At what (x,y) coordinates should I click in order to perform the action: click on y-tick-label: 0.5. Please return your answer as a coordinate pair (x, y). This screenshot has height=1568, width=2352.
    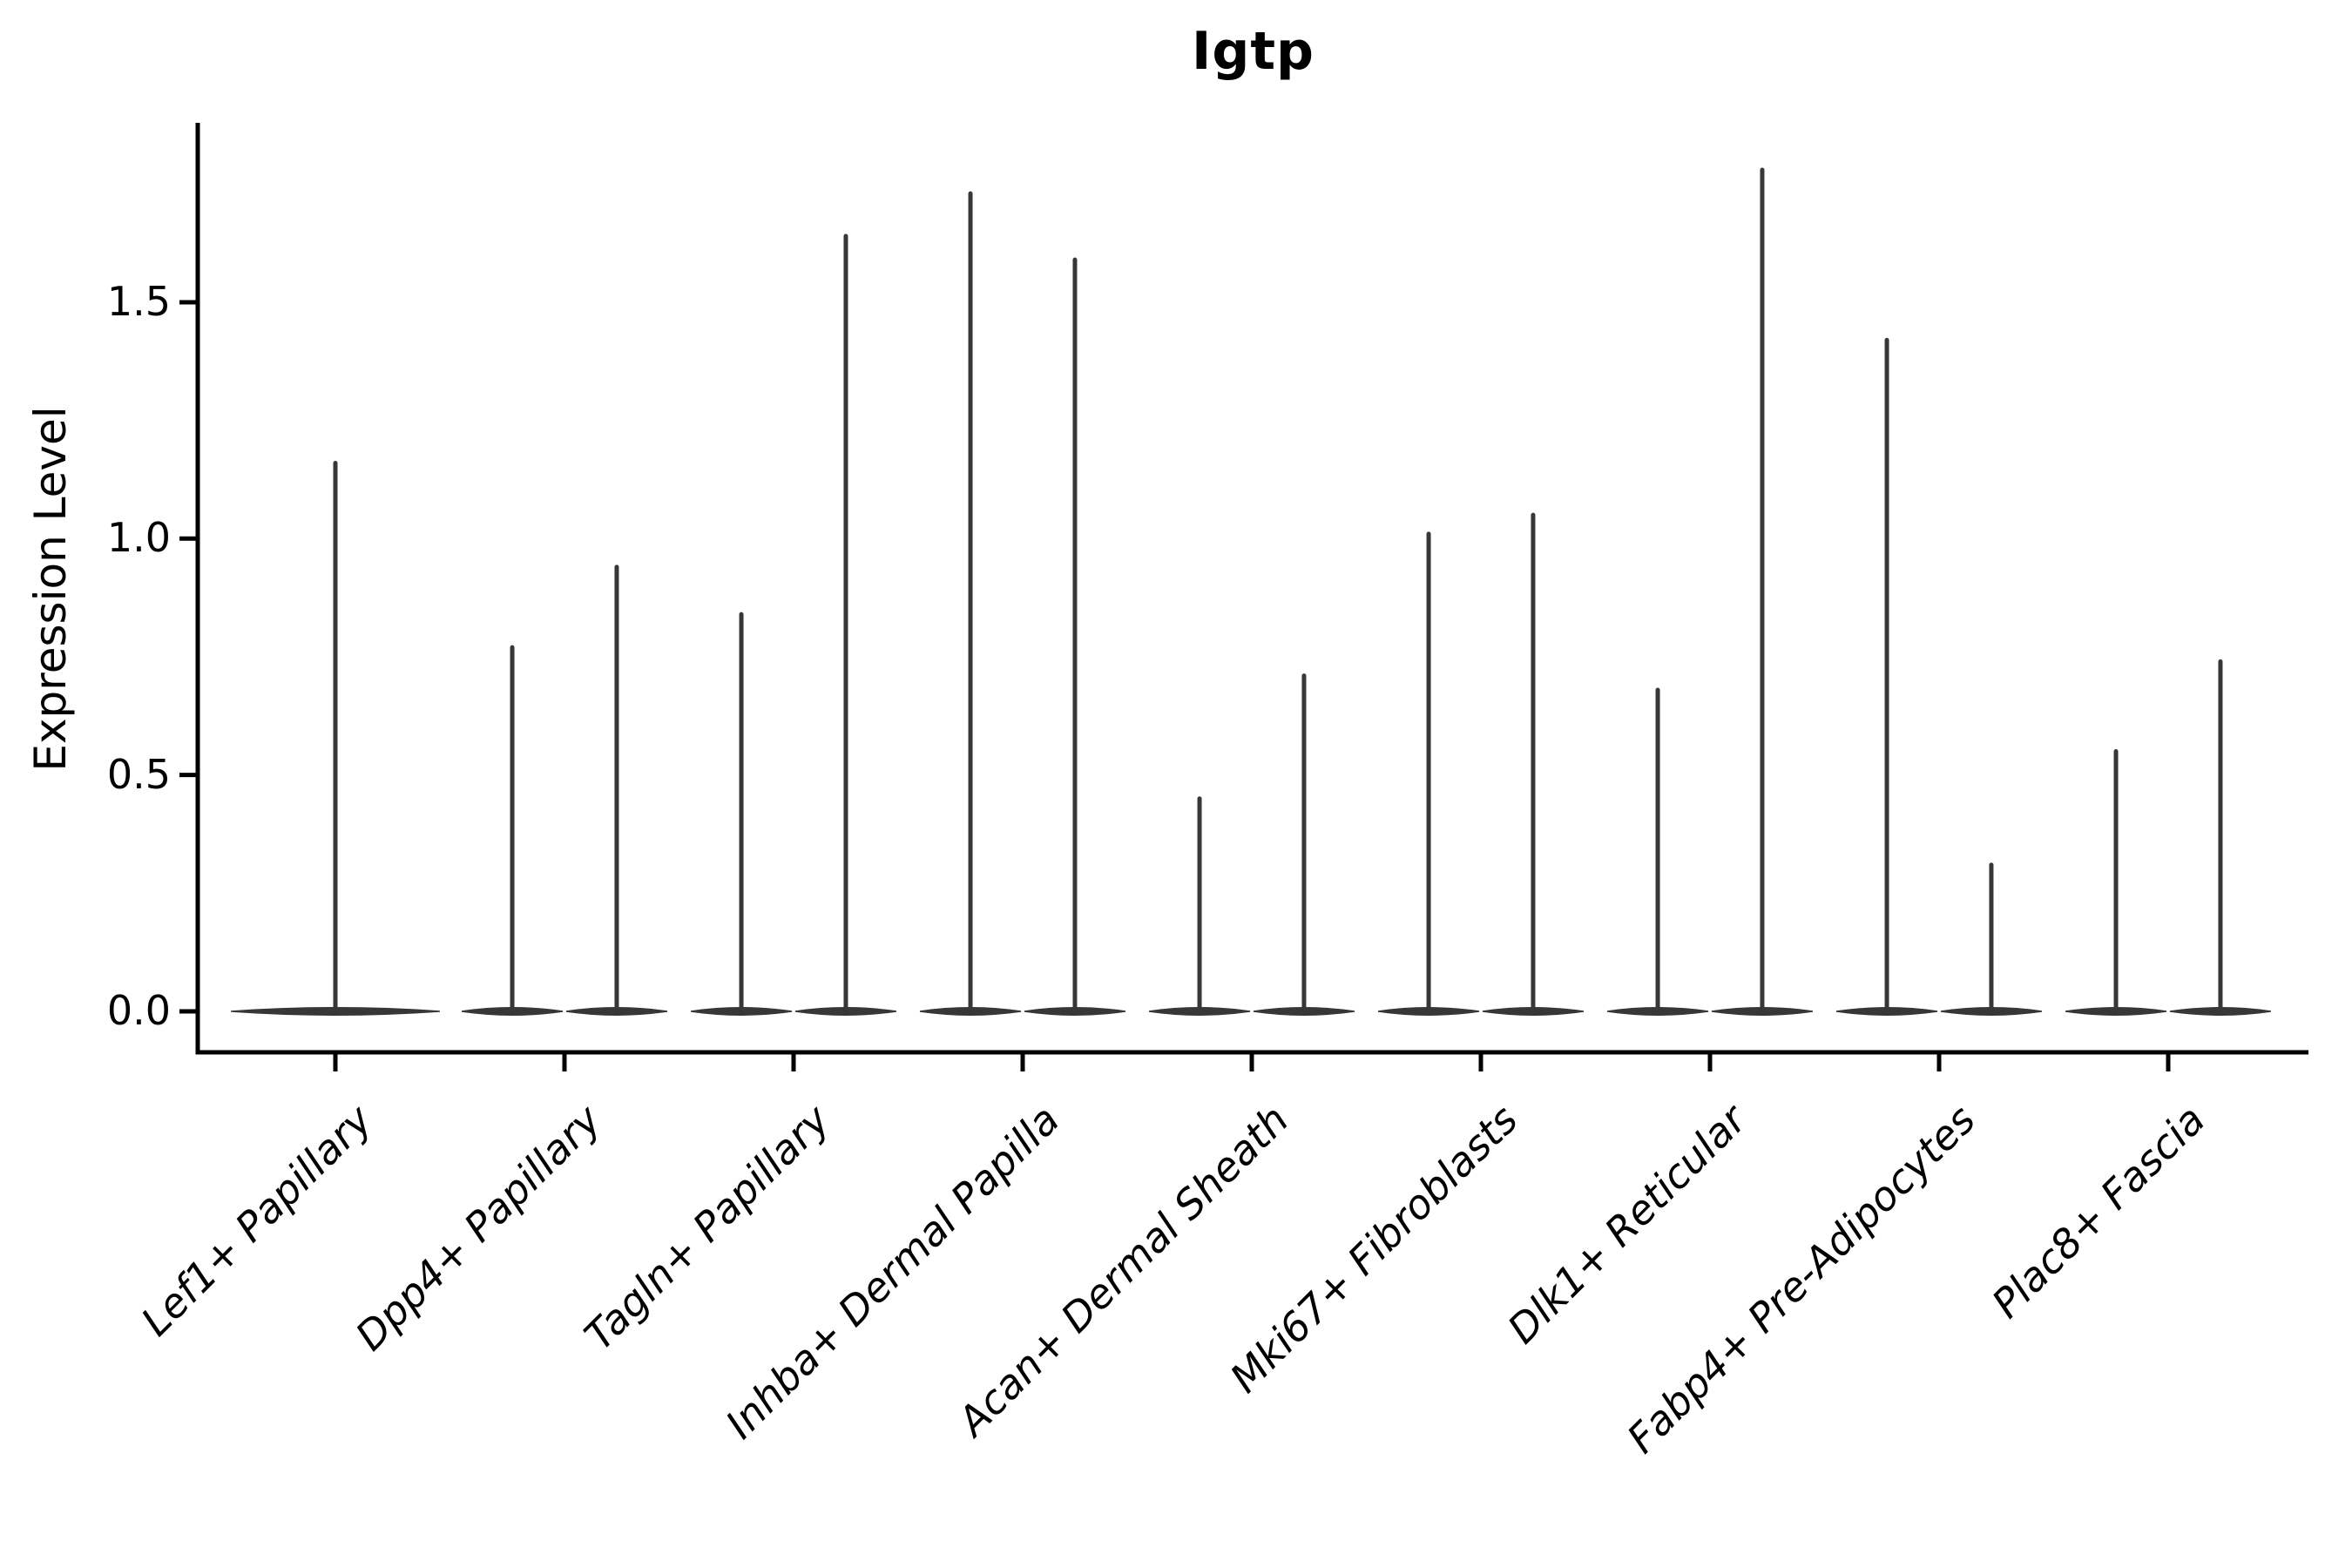
    Looking at the image, I should click on (138, 774).